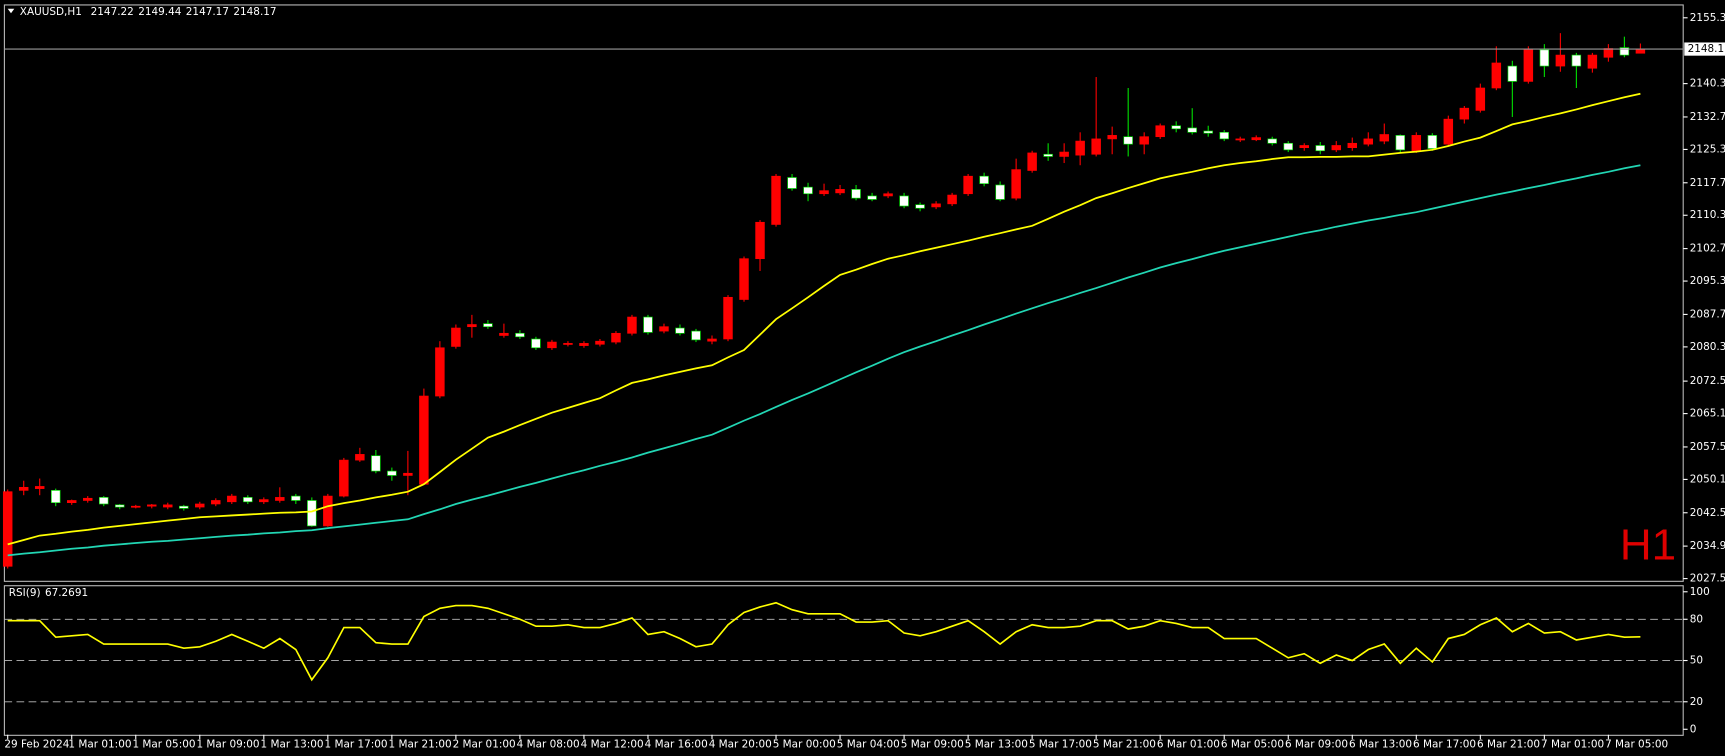 This screenshot has width=1725, height=756. Describe the element at coordinates (804, 745) in the screenshot. I see `x-tick-label: 5 Mar 00:00` at that location.